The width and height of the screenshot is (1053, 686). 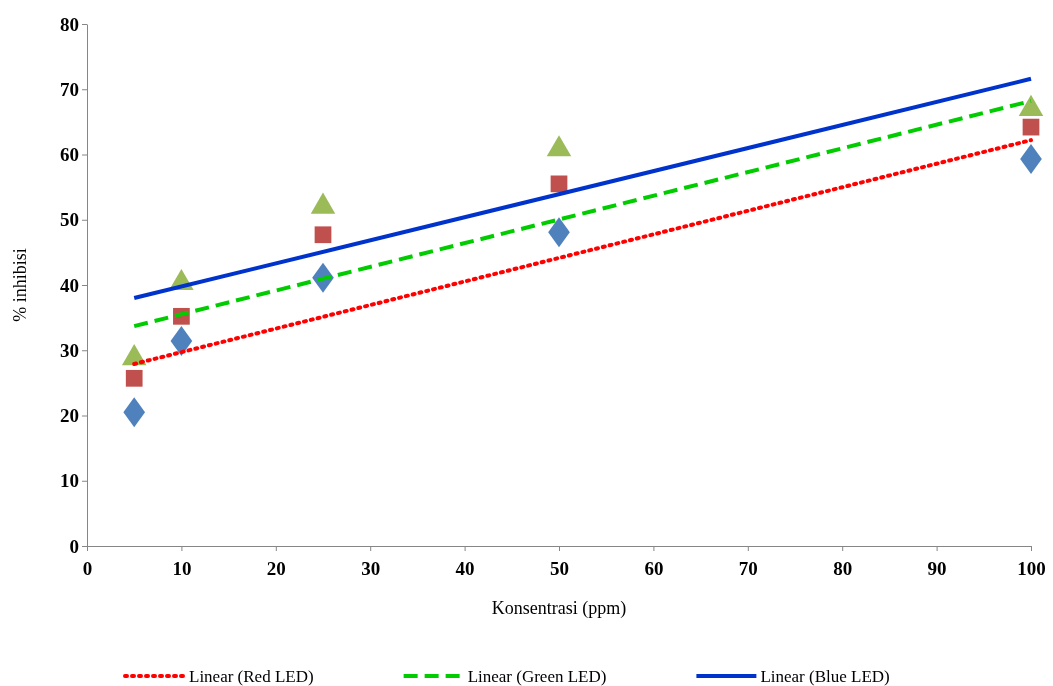 What do you see at coordinates (69, 350) in the screenshot?
I see `y-tick-label: 30` at bounding box center [69, 350].